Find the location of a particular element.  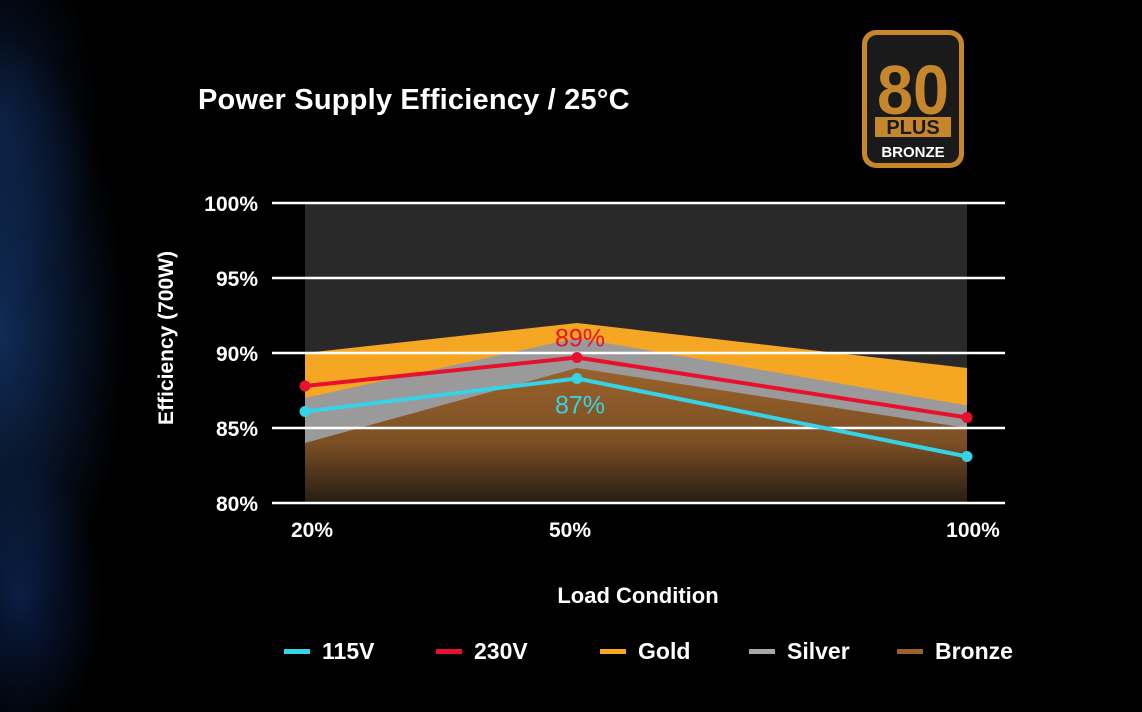

chart-title: Power Supply Efficiency / 25°C is located at coordinates (414, 100).